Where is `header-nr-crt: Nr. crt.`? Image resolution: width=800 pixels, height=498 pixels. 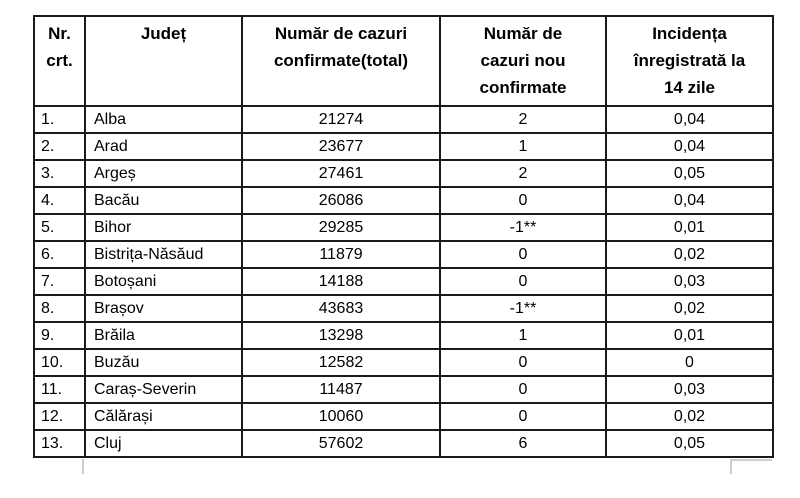 header-nr-crt: Nr. crt. is located at coordinates (59, 61).